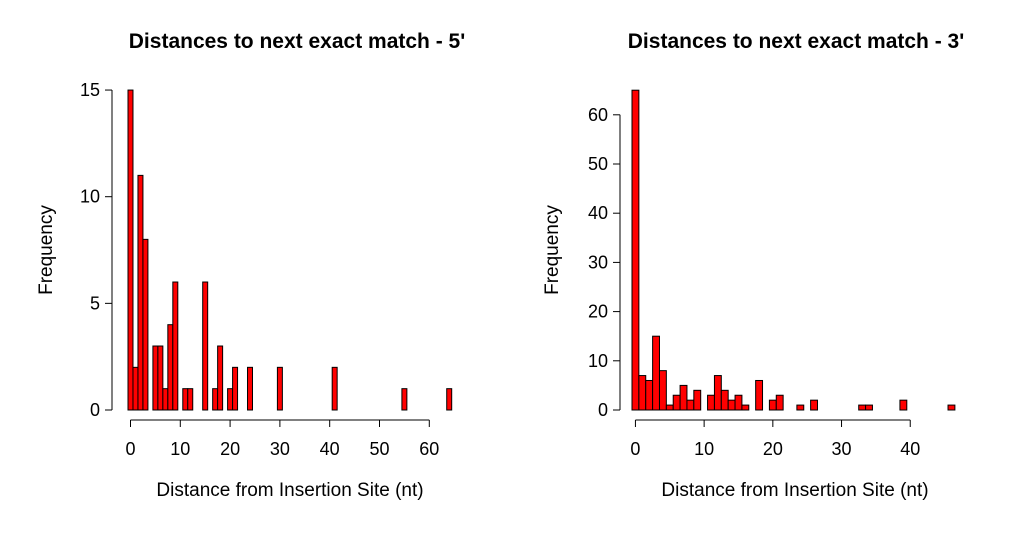 The image size is (1009, 537). I want to click on chart-title: Distances to next exact match - 3', so click(796, 41).